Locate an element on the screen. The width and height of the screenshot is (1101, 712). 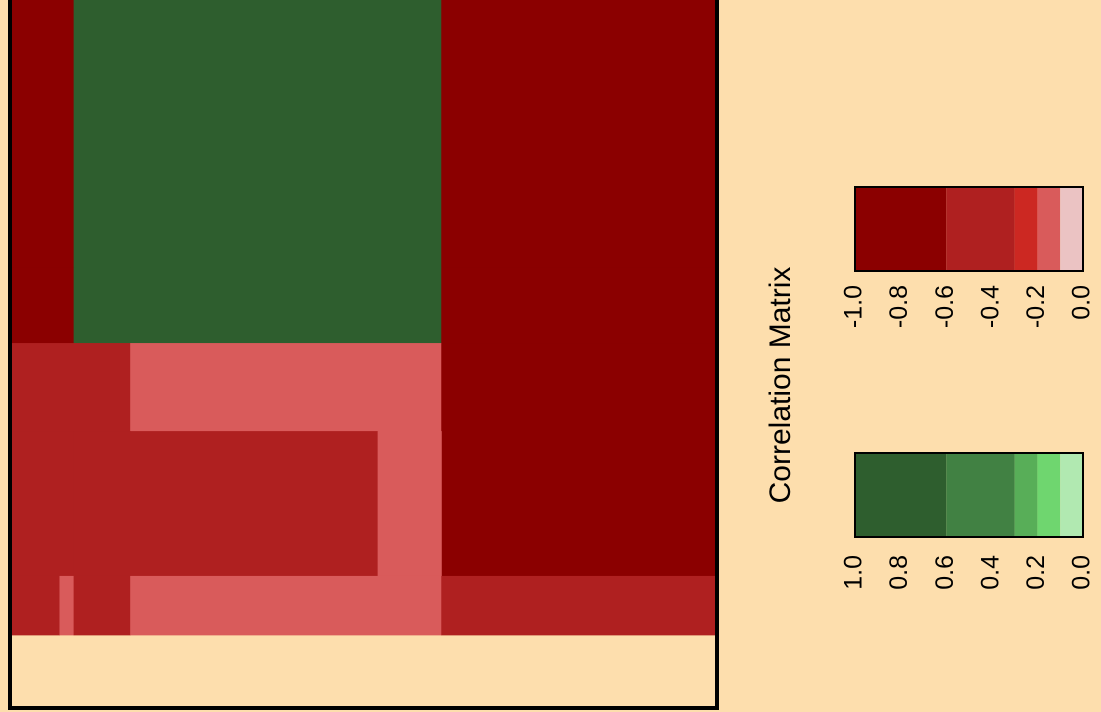
positive-colorbar-border is located at coordinates (969, 495).